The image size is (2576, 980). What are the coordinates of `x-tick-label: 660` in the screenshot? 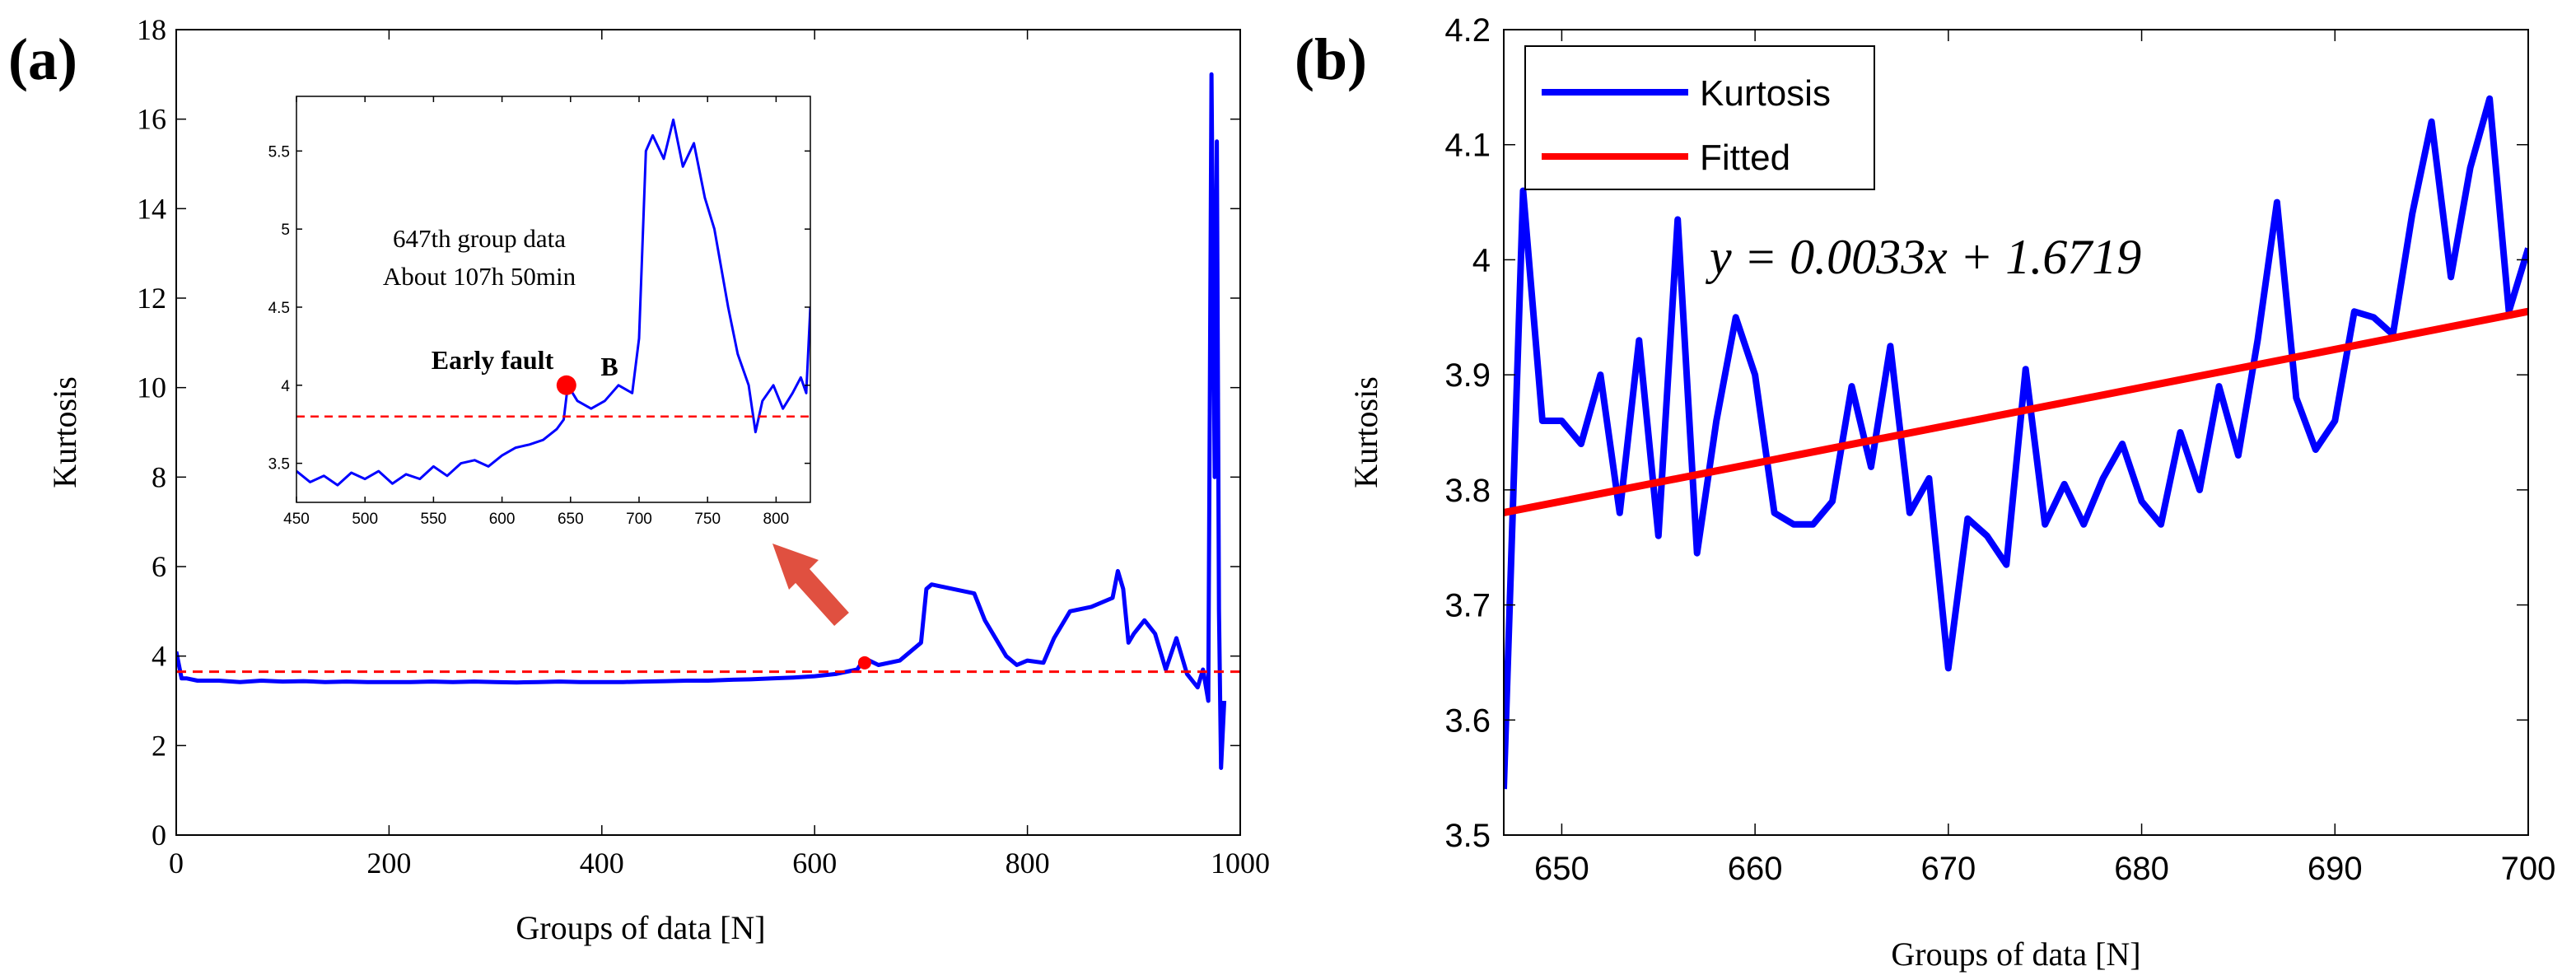 It's located at (1755, 869).